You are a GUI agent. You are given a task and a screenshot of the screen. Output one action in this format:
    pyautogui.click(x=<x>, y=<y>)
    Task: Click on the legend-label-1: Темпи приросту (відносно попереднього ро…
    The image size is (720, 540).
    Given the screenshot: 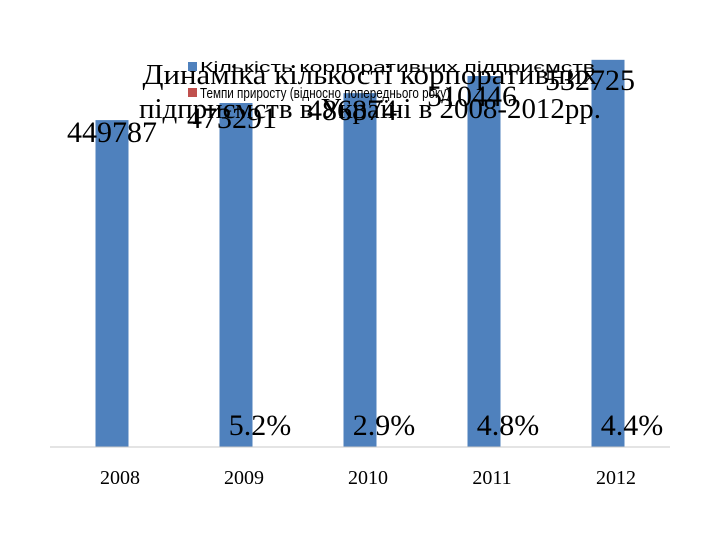 What is the action you would take?
    pyautogui.click(x=325, y=93)
    